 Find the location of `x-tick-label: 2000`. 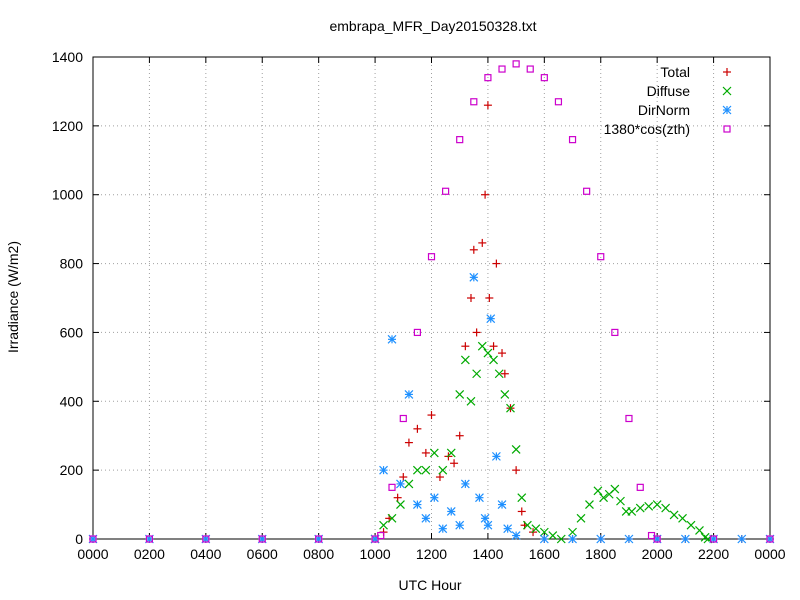

x-tick-label: 2000 is located at coordinates (657, 554).